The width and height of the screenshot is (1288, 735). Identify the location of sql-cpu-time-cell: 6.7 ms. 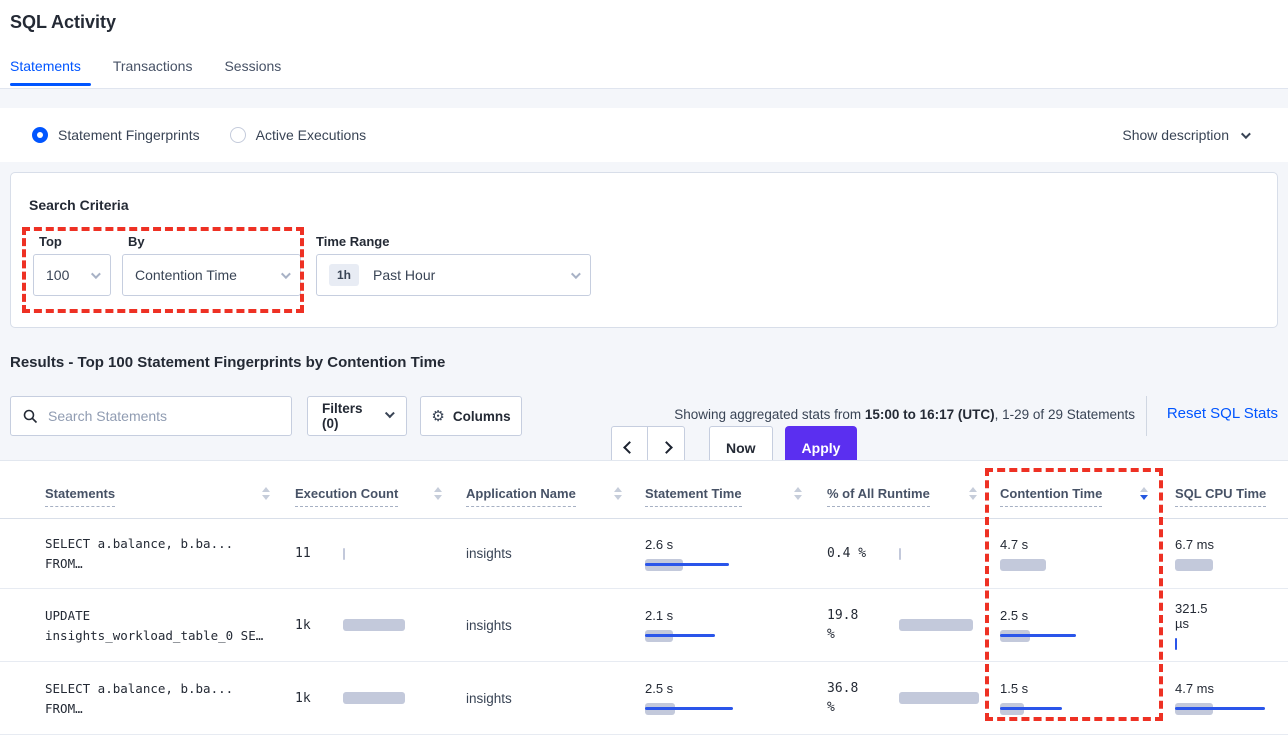
(1231, 553).